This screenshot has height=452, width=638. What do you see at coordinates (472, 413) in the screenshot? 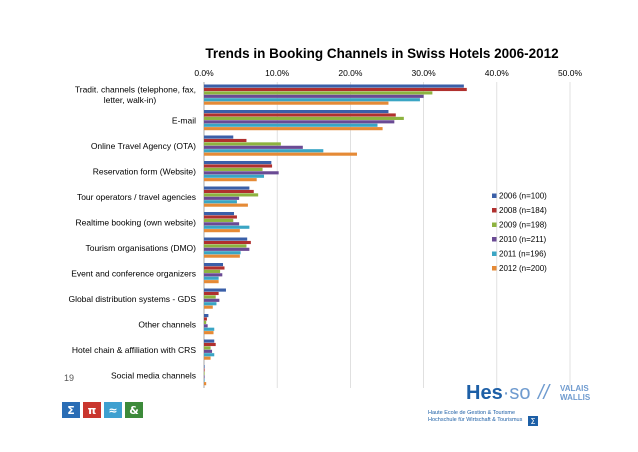
I see `logo-sub-line1: Haute Ecole de Gestion & Tourisme` at bounding box center [472, 413].